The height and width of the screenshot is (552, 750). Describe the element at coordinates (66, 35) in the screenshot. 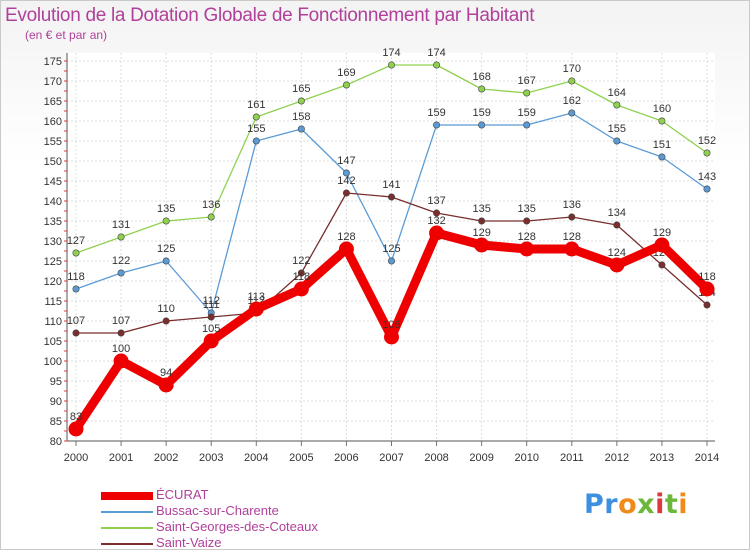

I see `chart-subtitle: (en € et par an)` at that location.